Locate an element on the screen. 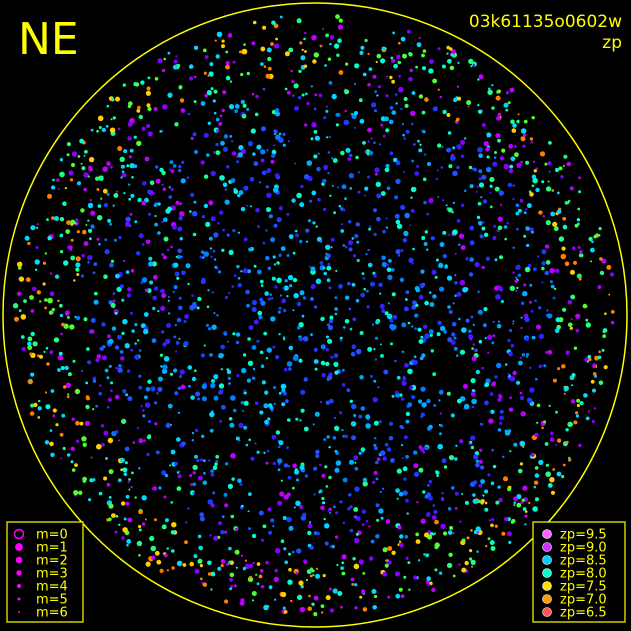 Image resolution: width=631 pixels, height=631 pixels. legend-symbol is located at coordinates (547, 599).